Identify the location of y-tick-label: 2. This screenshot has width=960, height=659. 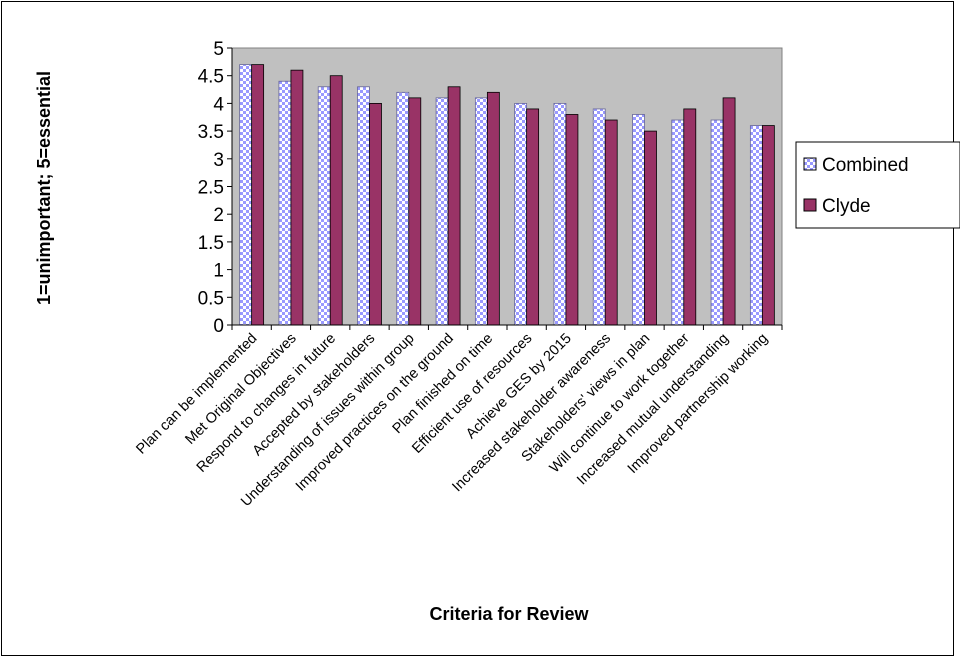
(218, 215).